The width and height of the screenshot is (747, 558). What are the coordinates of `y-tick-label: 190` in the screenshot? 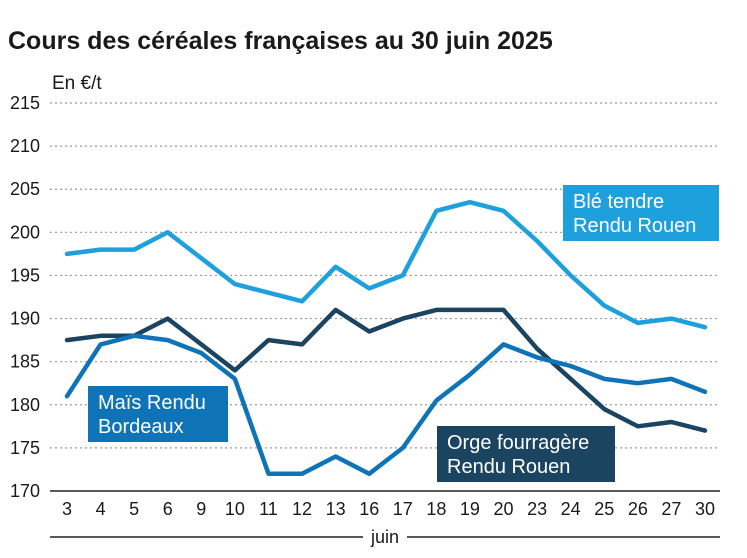 It's located at (25, 319).